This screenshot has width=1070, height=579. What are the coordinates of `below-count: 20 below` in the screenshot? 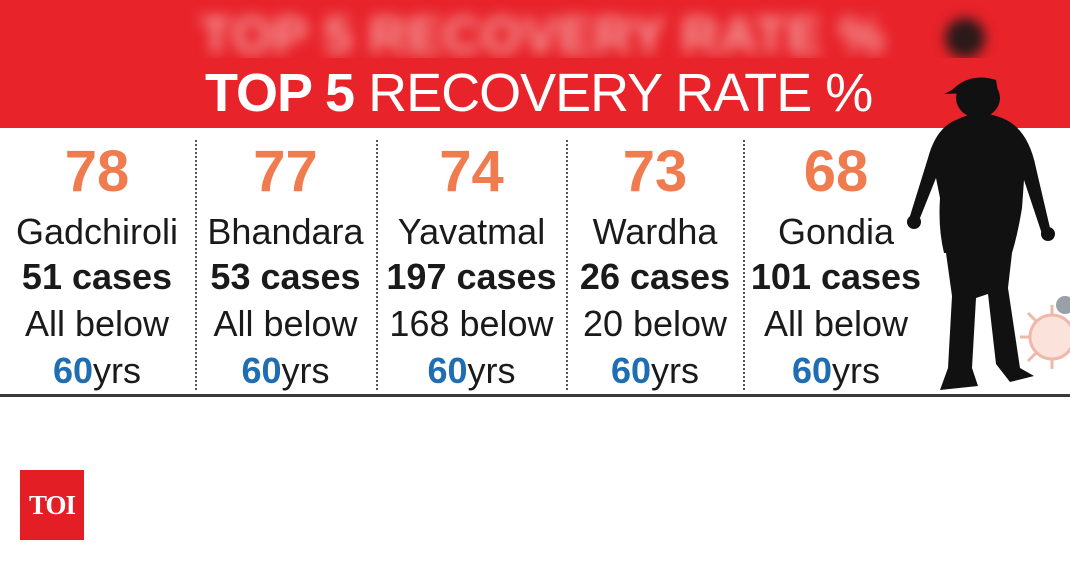 It's located at (655, 323).